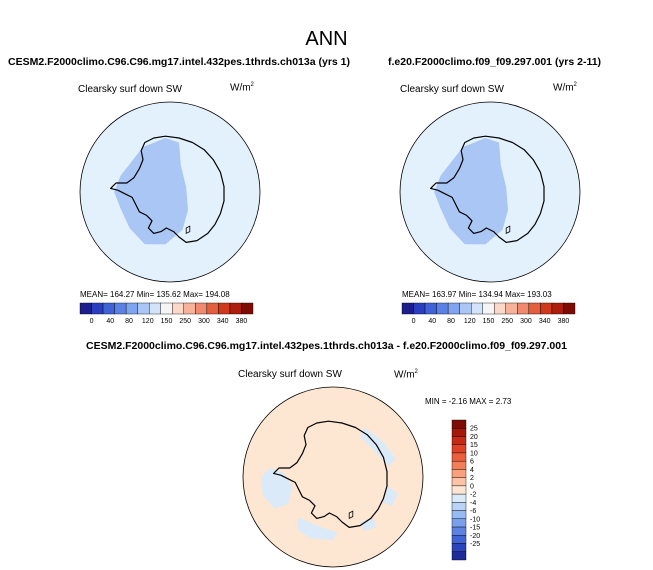 The image size is (653, 570). What do you see at coordinates (564, 321) in the screenshot?
I see `panel-2-colorbar-tick-label: 380` at bounding box center [564, 321].